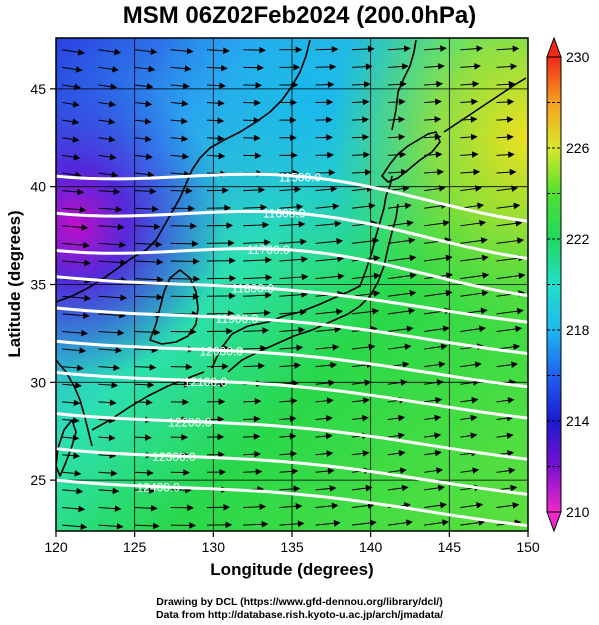 The image size is (599, 625). What do you see at coordinates (485, 105) in the screenshot?
I see `coastline-kuril` at bounding box center [485, 105].